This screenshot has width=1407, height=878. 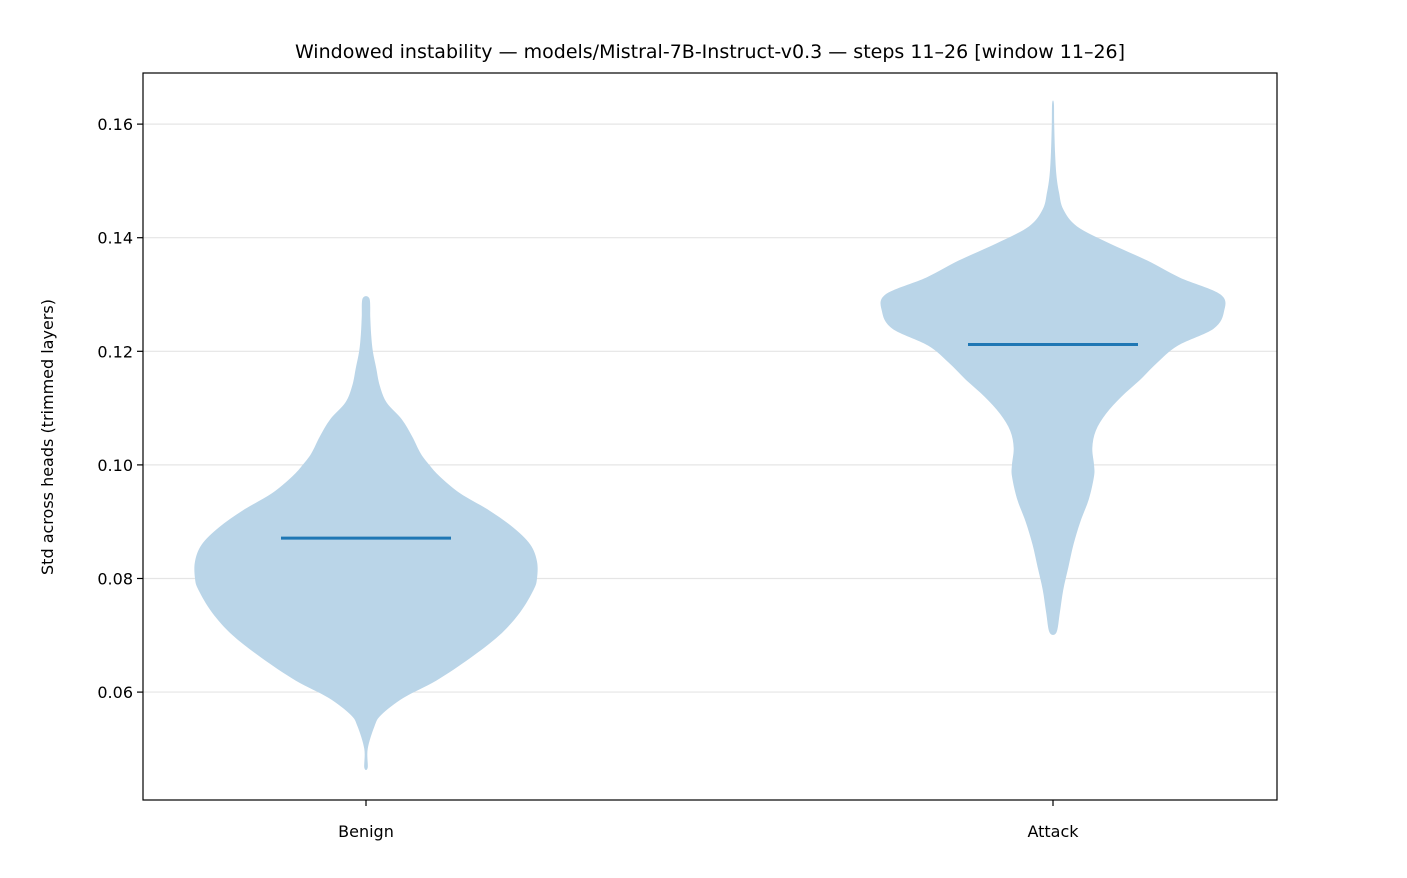 I want to click on y-tick-label: 0.12, so click(x=115, y=351).